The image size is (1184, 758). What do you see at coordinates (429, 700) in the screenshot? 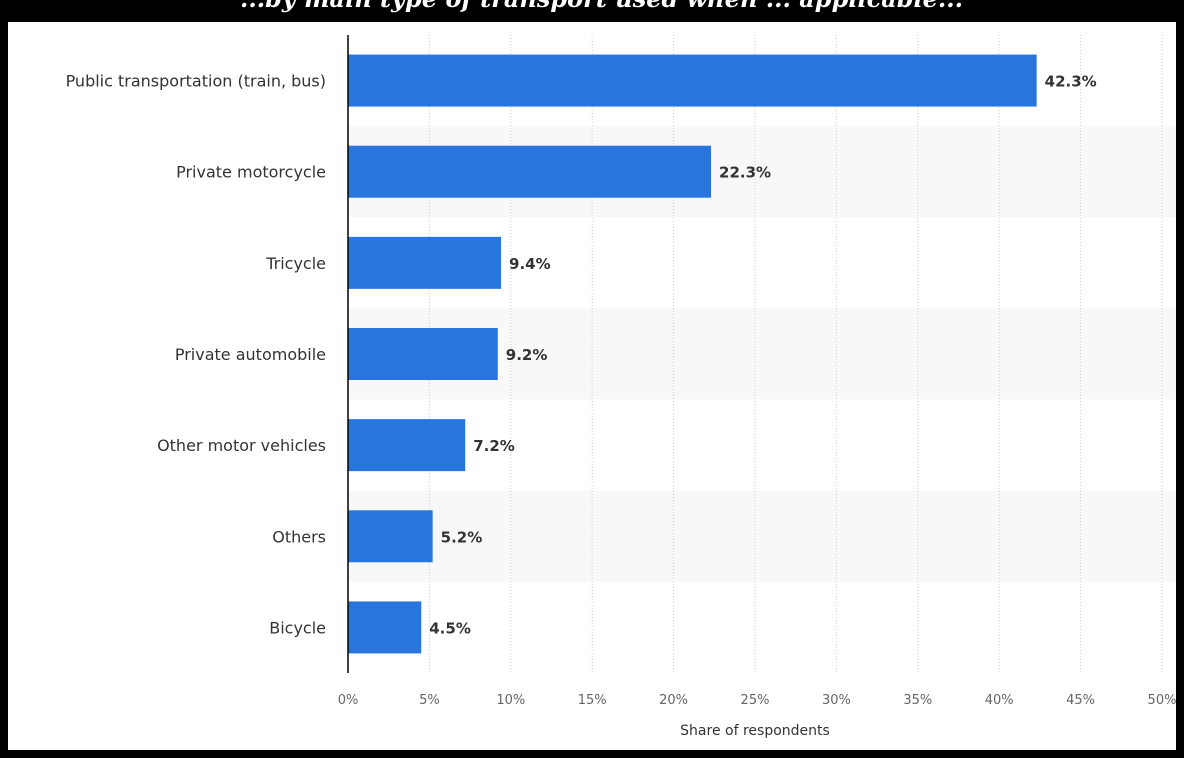
I see `x-tick-label: 5%` at bounding box center [429, 700].